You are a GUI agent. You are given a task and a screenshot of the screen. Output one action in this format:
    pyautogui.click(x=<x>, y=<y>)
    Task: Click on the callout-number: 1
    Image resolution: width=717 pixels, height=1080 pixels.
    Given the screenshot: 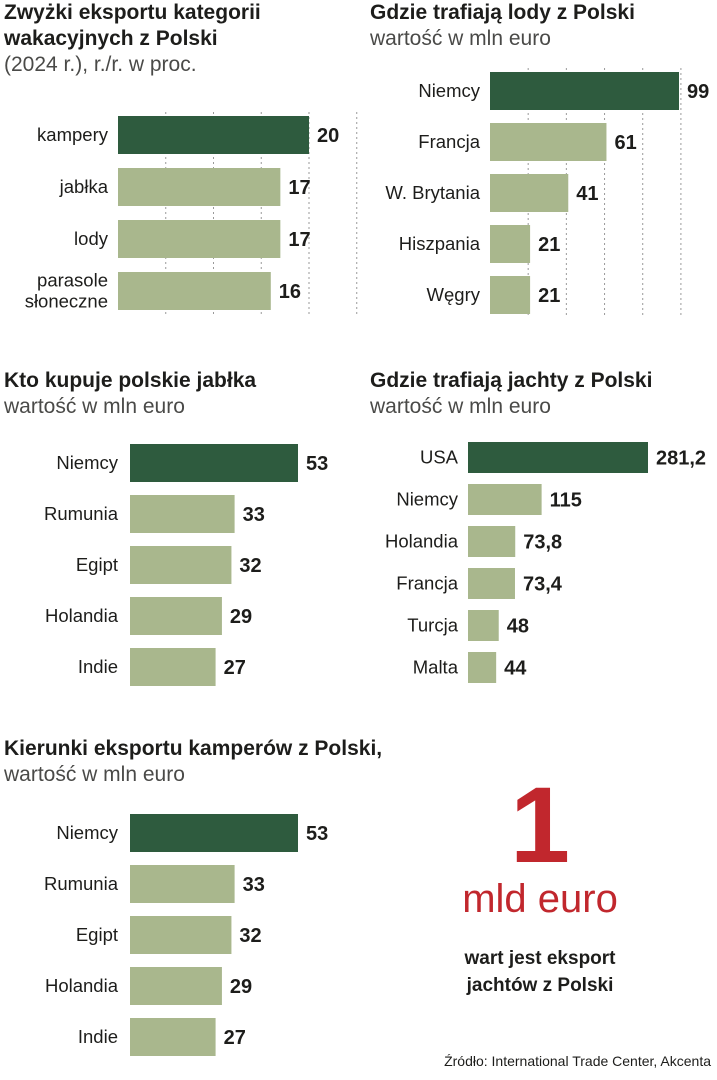 What is the action you would take?
    pyautogui.click(x=540, y=824)
    